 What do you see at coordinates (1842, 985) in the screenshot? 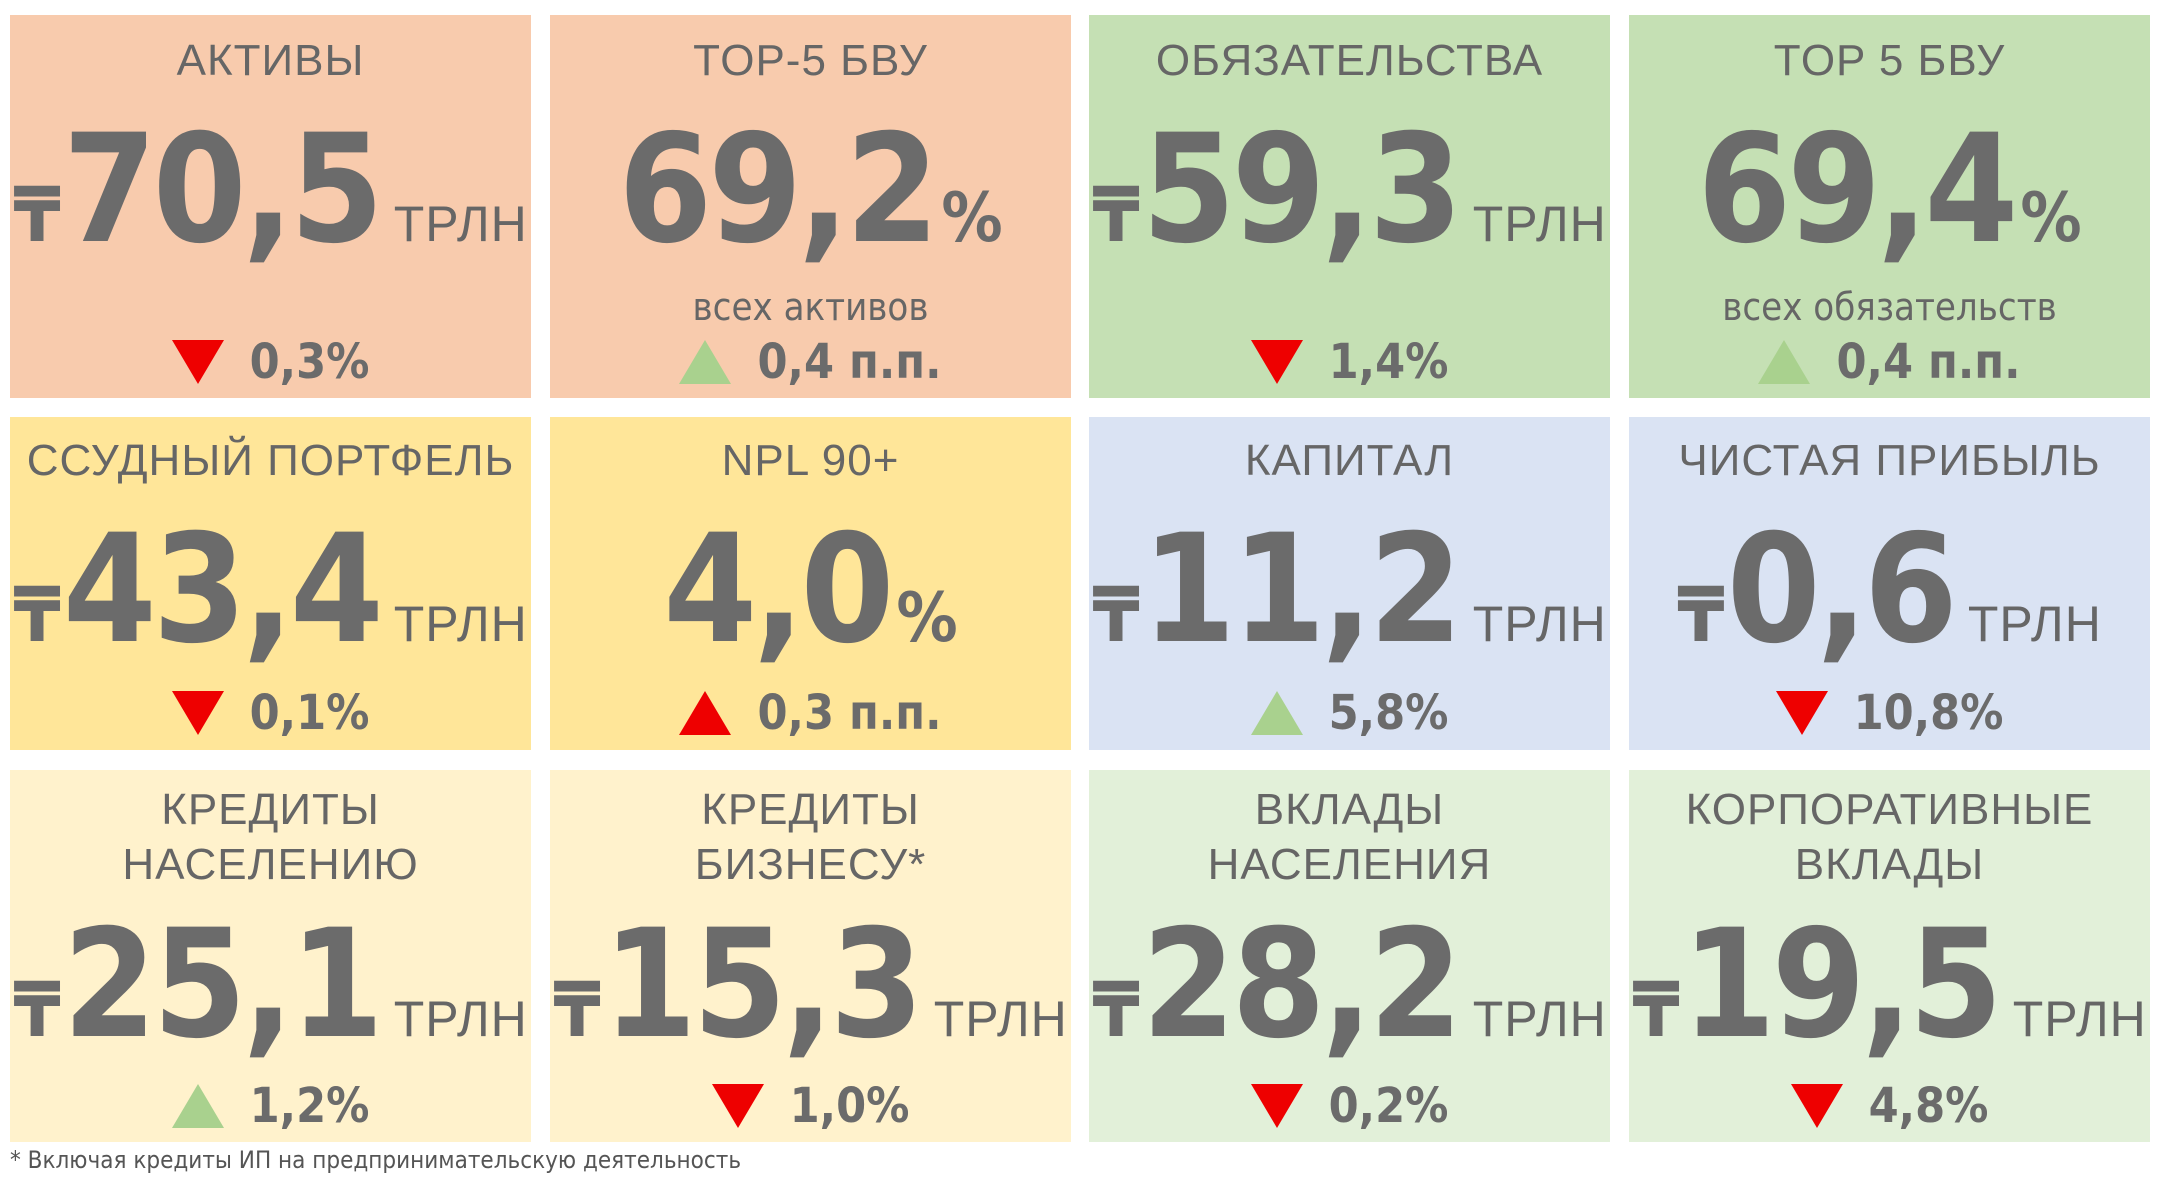
I see `big-number: 19,5` at bounding box center [1842, 985].